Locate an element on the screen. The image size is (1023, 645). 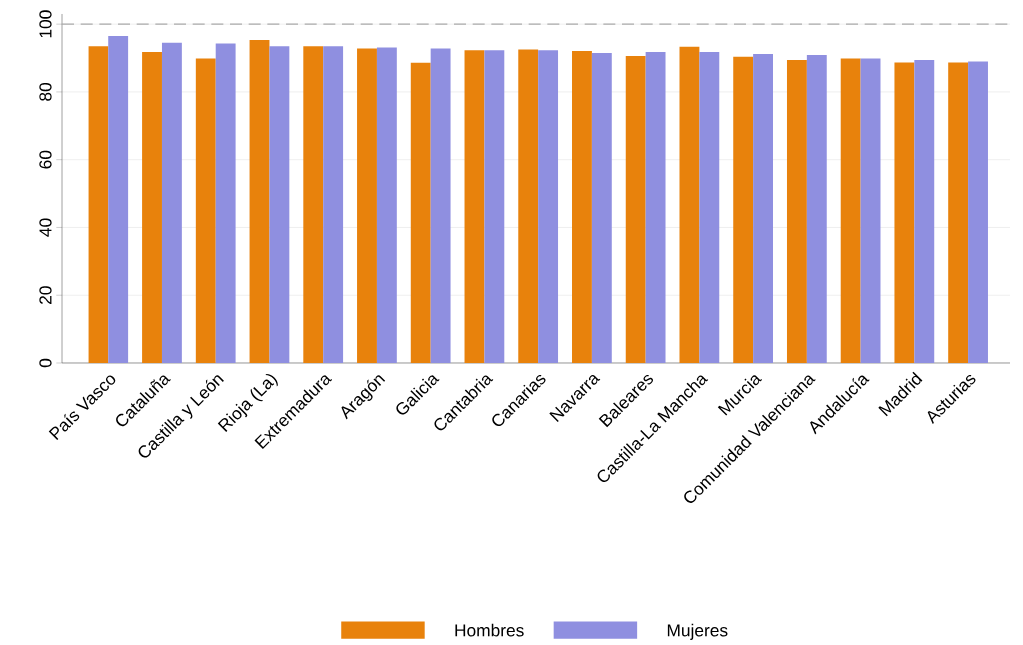
y-tick-label: 0 is located at coordinates (45, 363).